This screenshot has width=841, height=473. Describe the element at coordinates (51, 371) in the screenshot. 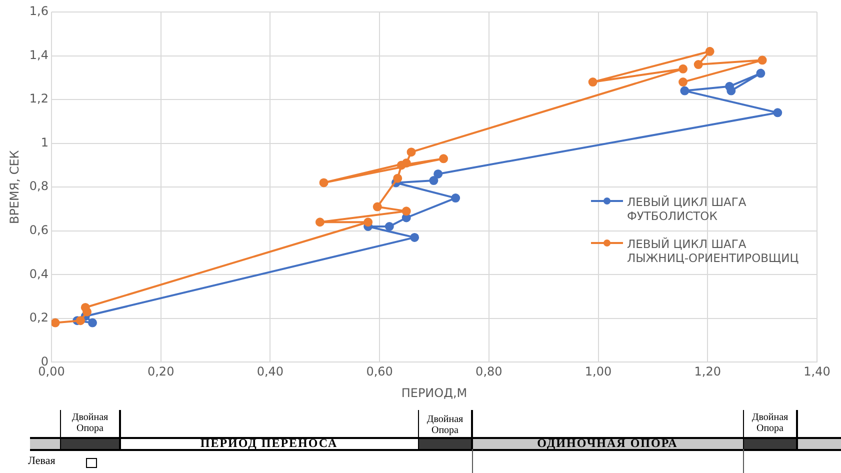

I see `x-tick-label: 0,00` at that location.